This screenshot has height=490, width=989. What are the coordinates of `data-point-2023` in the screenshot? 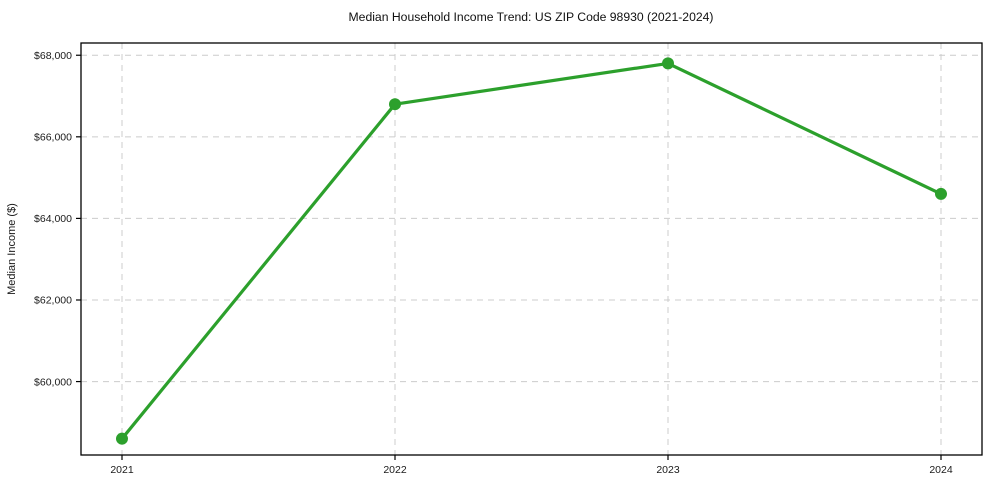 It's located at (668, 63).